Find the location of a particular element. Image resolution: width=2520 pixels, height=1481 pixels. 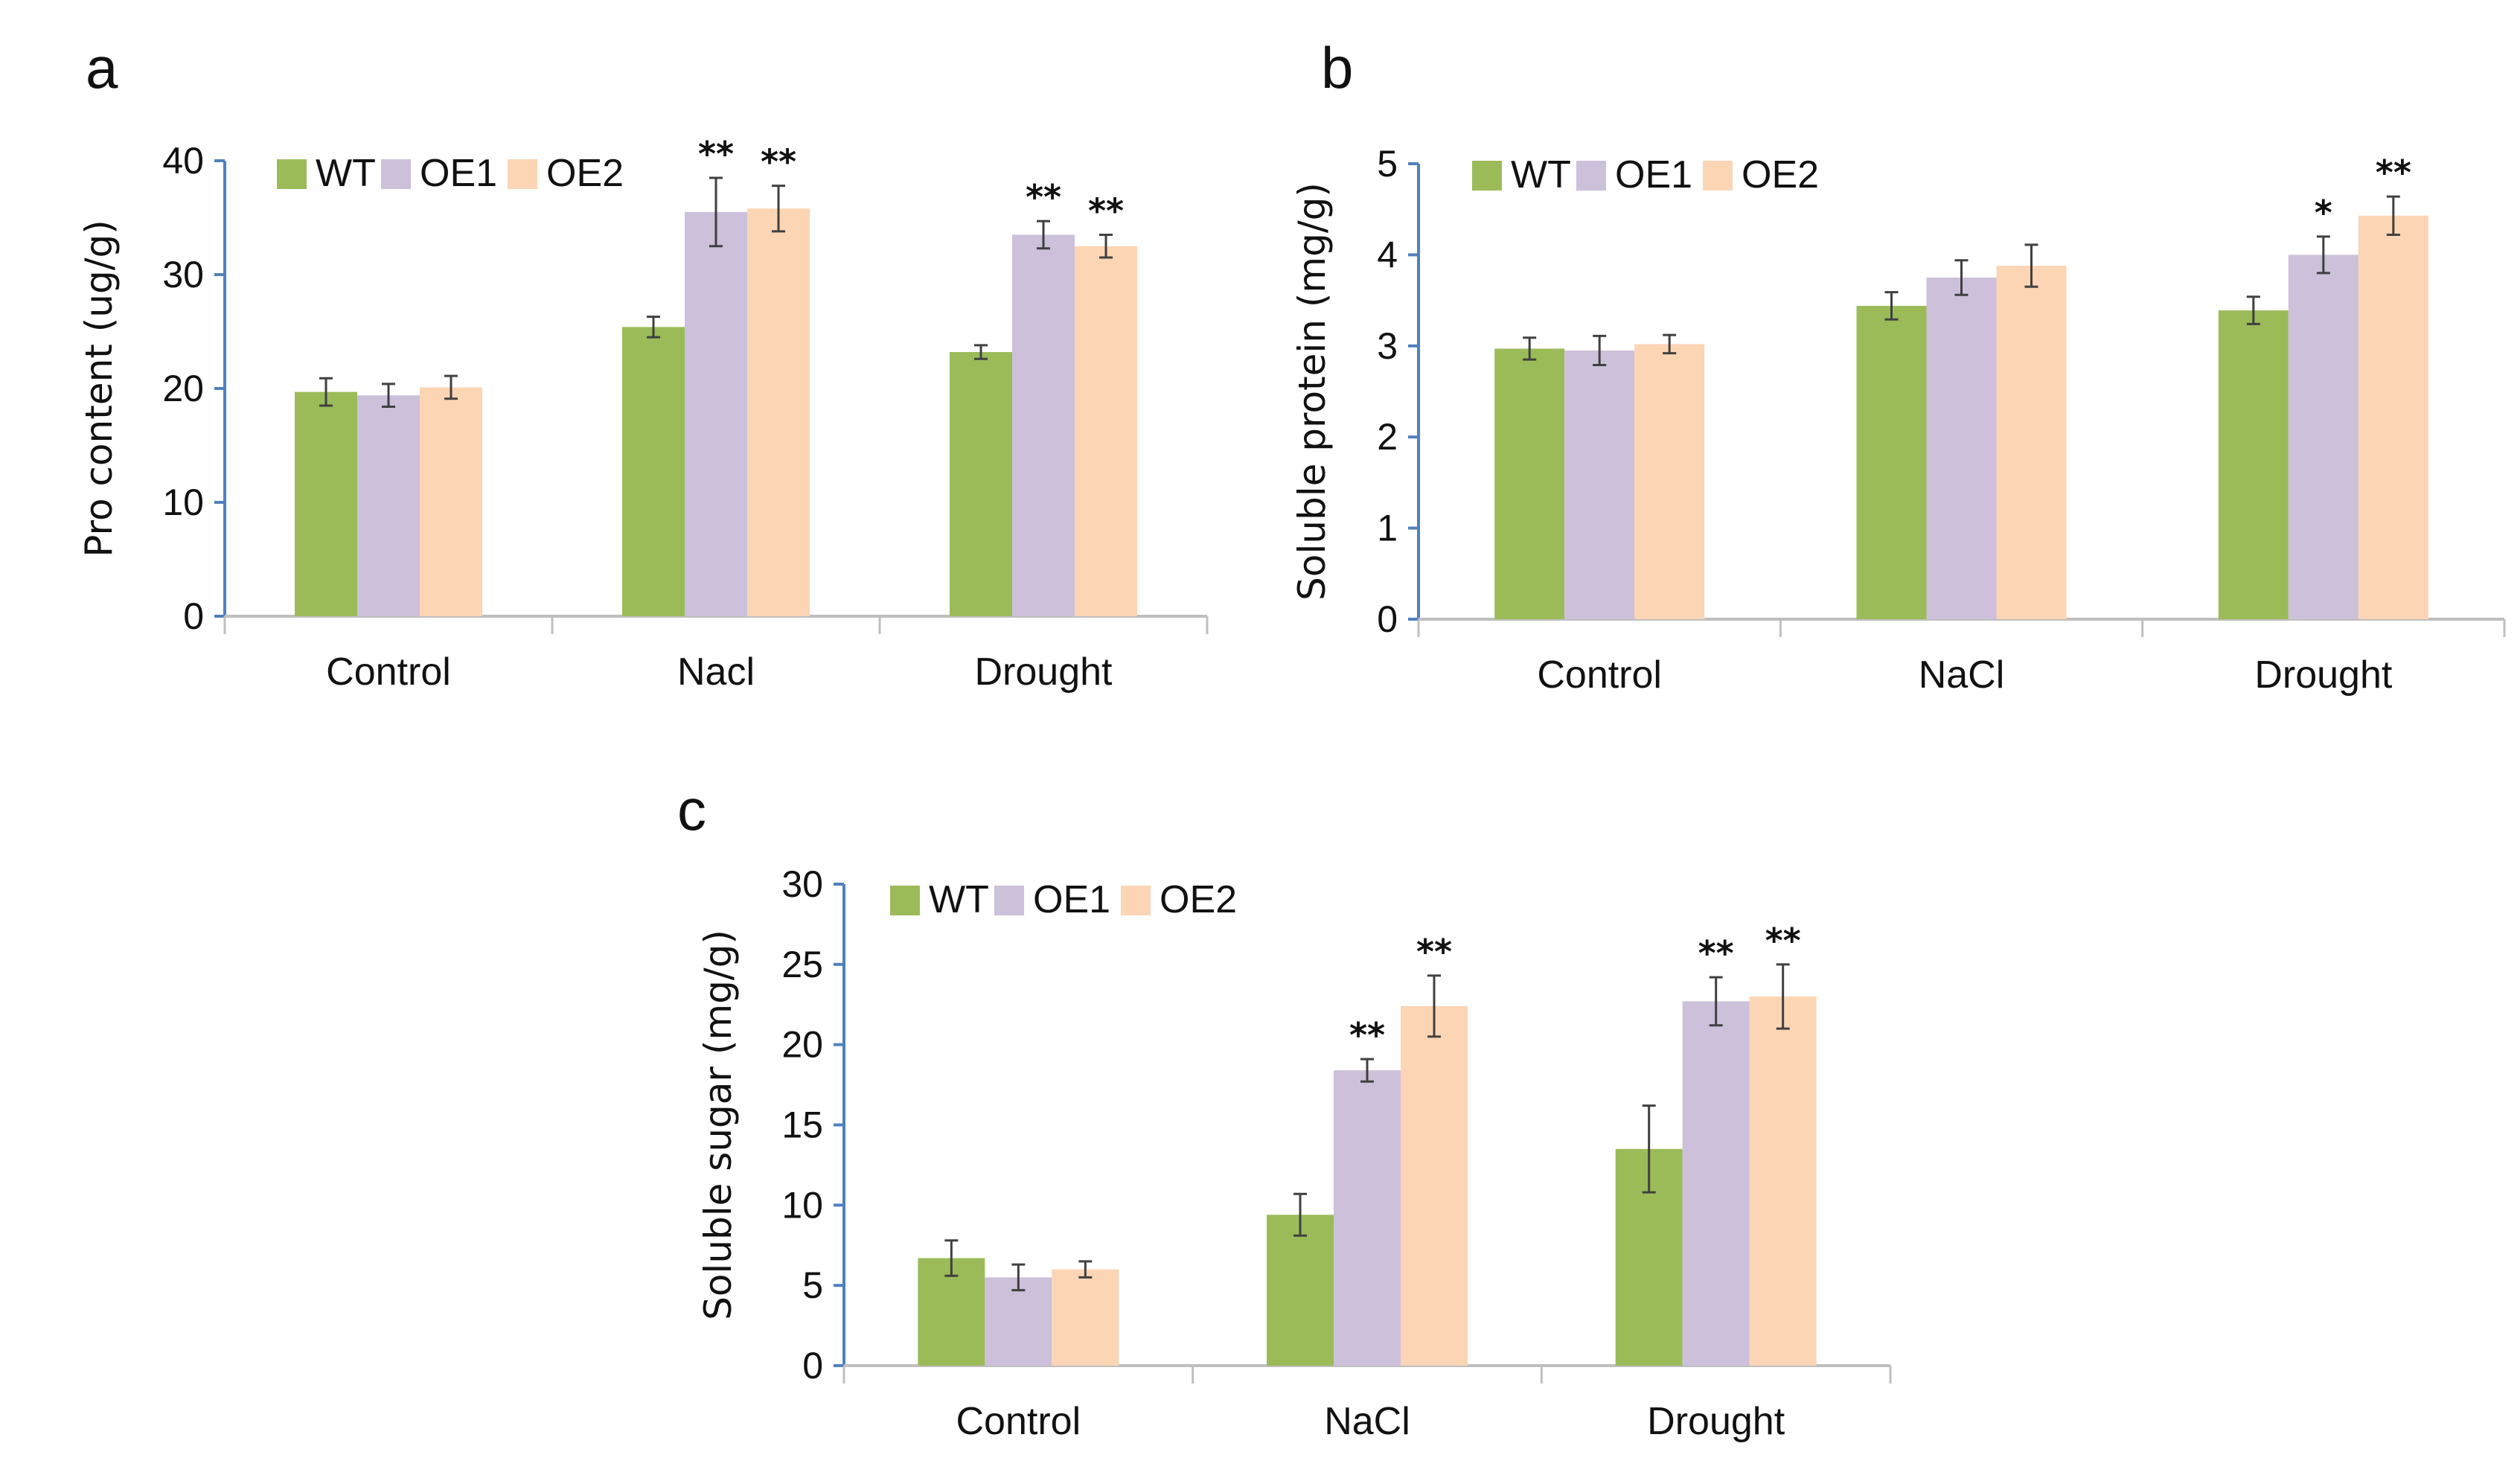

y-tick-label: 40 is located at coordinates (183, 161).